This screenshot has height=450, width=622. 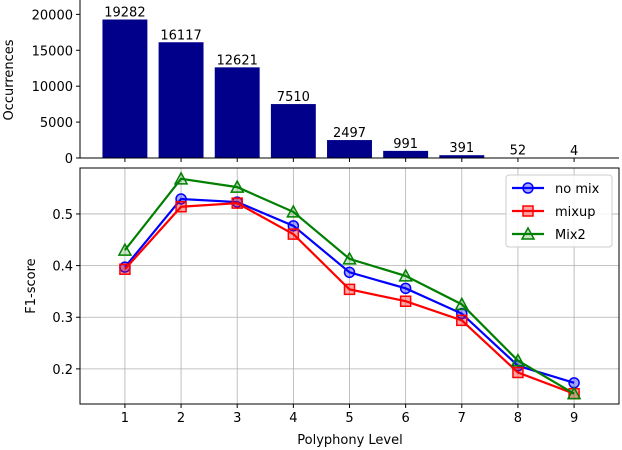 What do you see at coordinates (570, 235) in the screenshot?
I see `legend-label: Mix2` at bounding box center [570, 235].